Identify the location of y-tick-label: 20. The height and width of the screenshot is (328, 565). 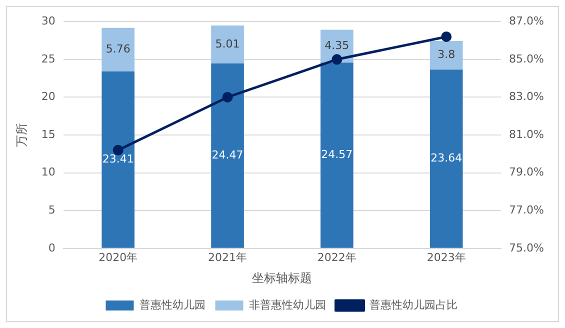
(48, 97).